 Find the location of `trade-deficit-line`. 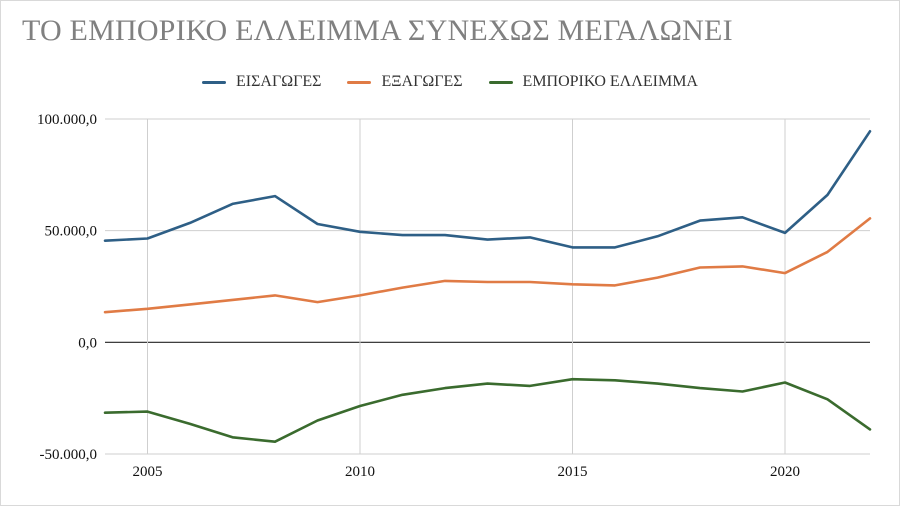

trade-deficit-line is located at coordinates (487, 410).